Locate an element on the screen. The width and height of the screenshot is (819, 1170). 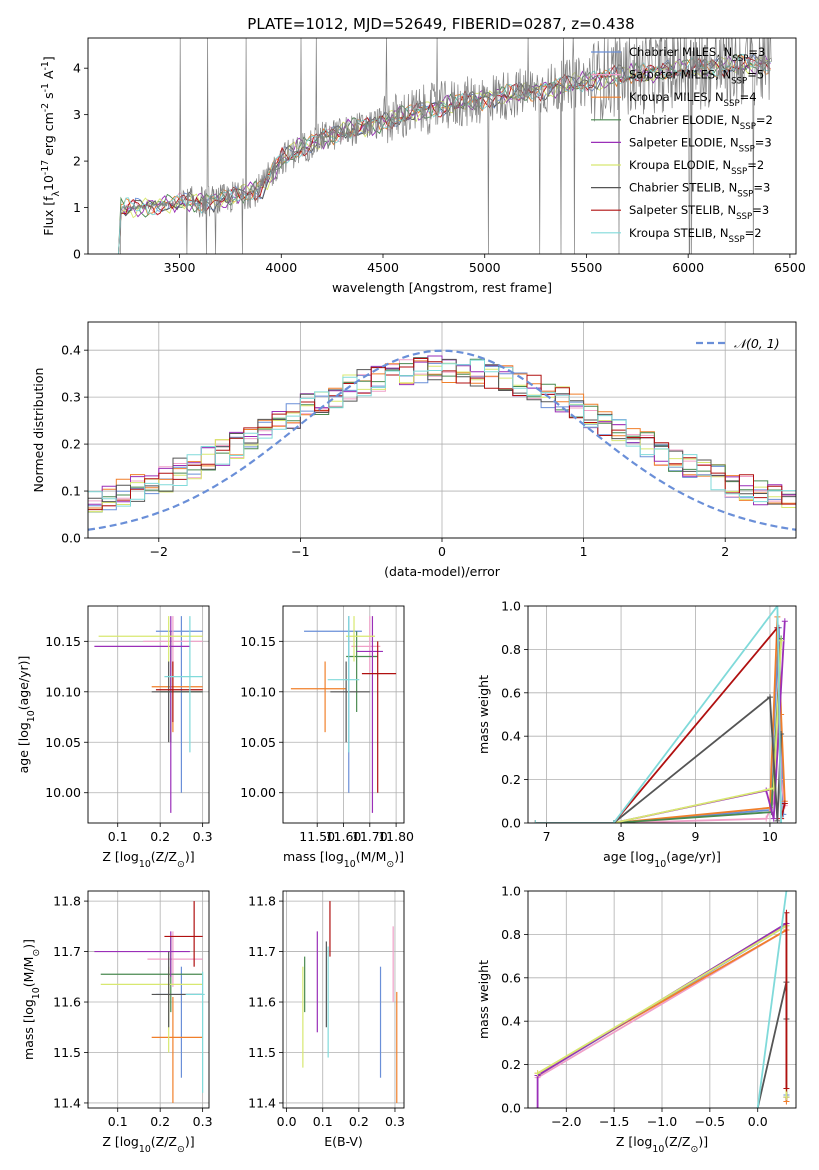
y-tick-label: 0.2 is located at coordinates (511, 779).